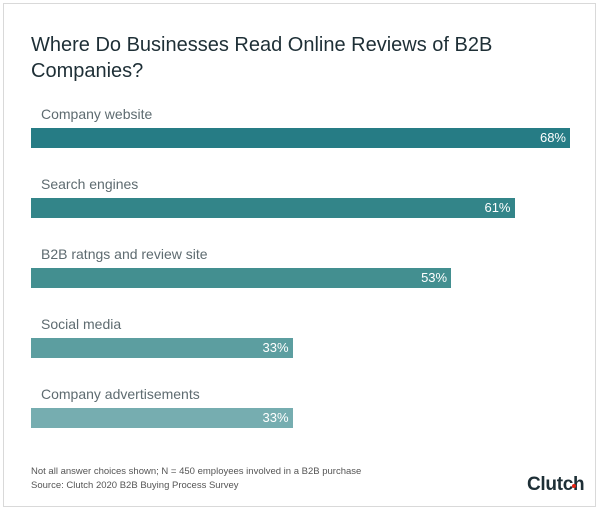 The height and width of the screenshot is (511, 600). Describe the element at coordinates (120, 394) in the screenshot. I see `category-label: Company advertisements` at that location.